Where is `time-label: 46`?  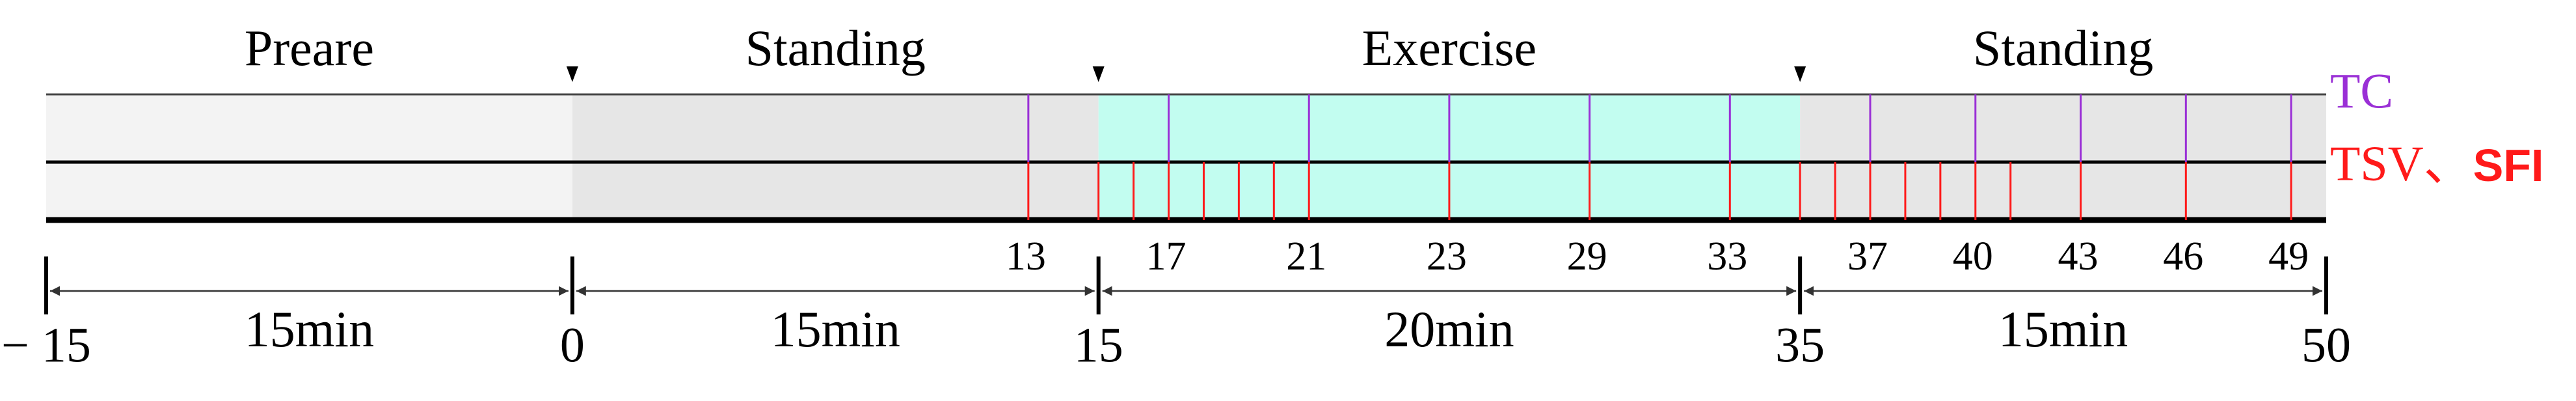
time-label: 46 is located at coordinates (2183, 256).